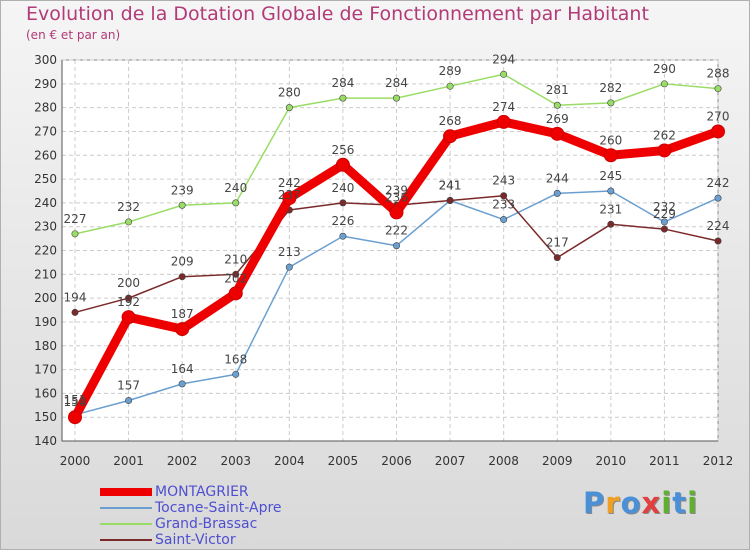 The width and height of the screenshot is (750, 550). What do you see at coordinates (718, 226) in the screenshot?
I see `data-label-saint-victor: 224` at bounding box center [718, 226].